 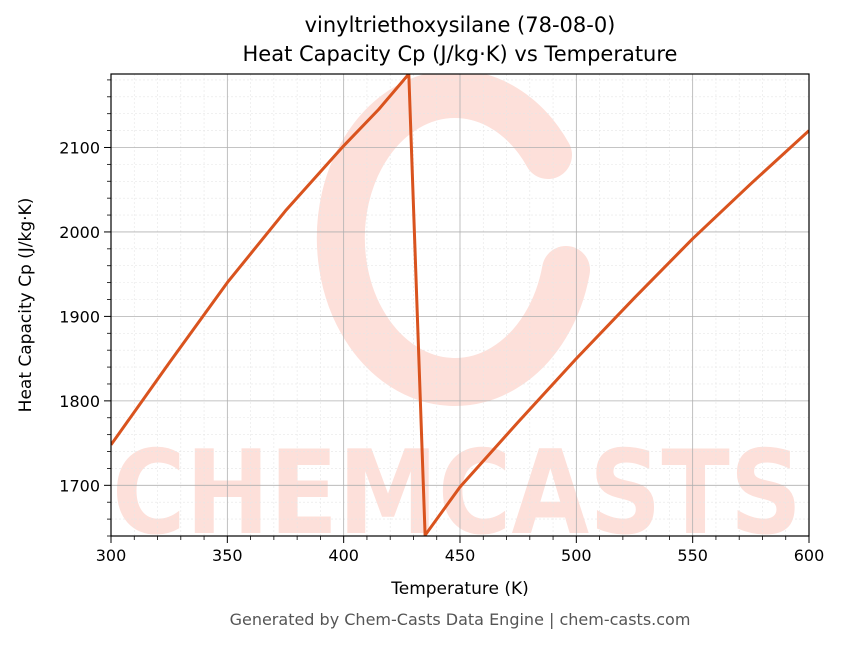 What do you see at coordinates (460, 25) in the screenshot?
I see `chart-title: vinyltriethoxysilane (78-08-0)` at bounding box center [460, 25].